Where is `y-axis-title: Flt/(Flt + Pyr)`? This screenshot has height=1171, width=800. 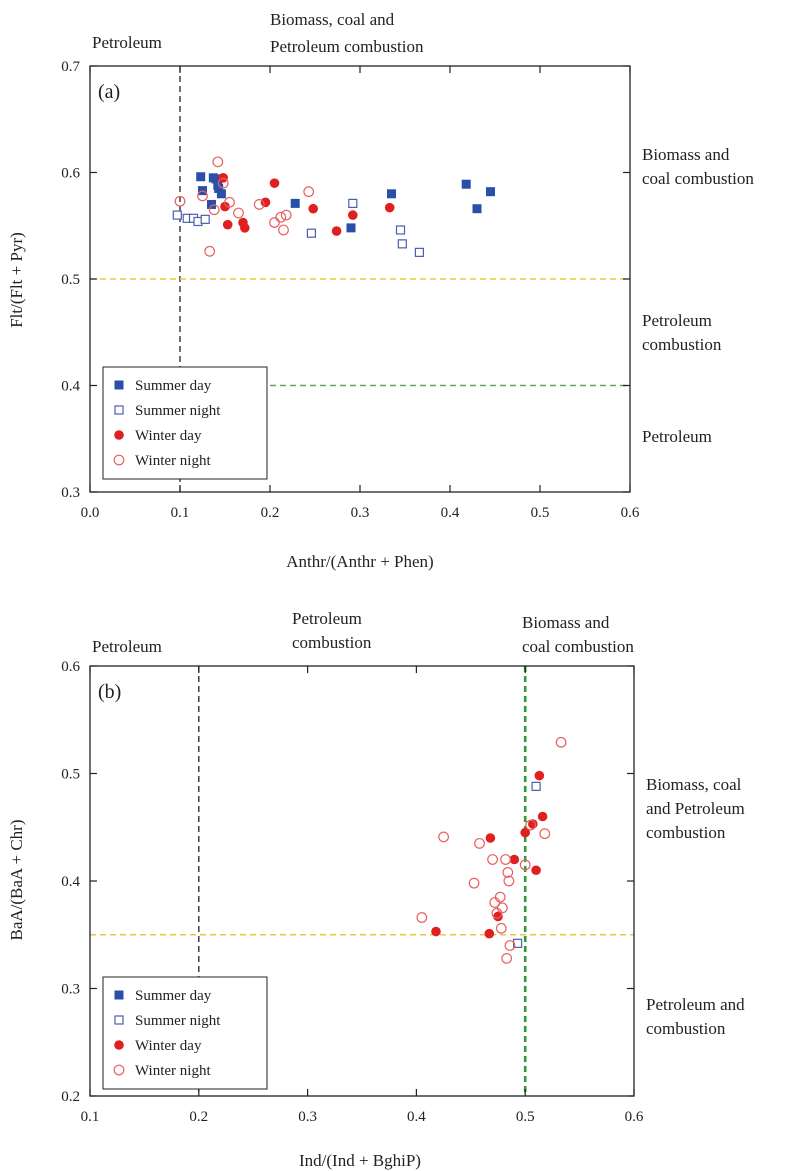 y-axis-title: Flt/(Flt + Pyr) is located at coordinates (16, 280).